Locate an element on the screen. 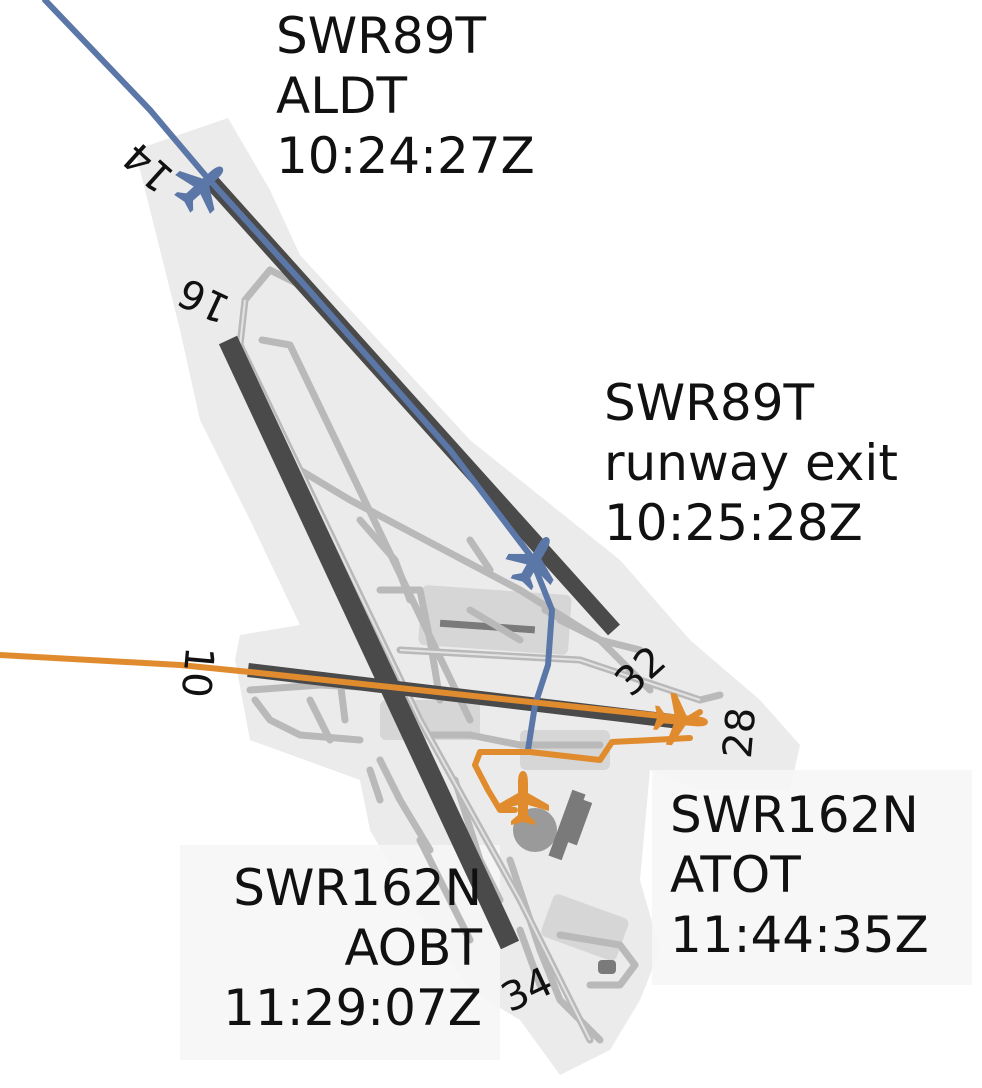 This screenshot has width=982, height=1088. event-time: 11:29:07Z is located at coordinates (352, 1008).